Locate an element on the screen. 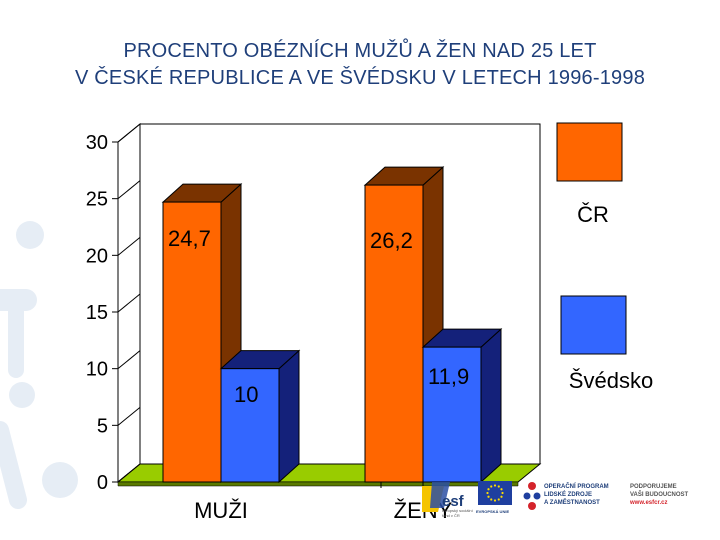 The width and height of the screenshot is (720, 540). esf-caption: evropský sociální fond v ČR is located at coordinates (457, 513).